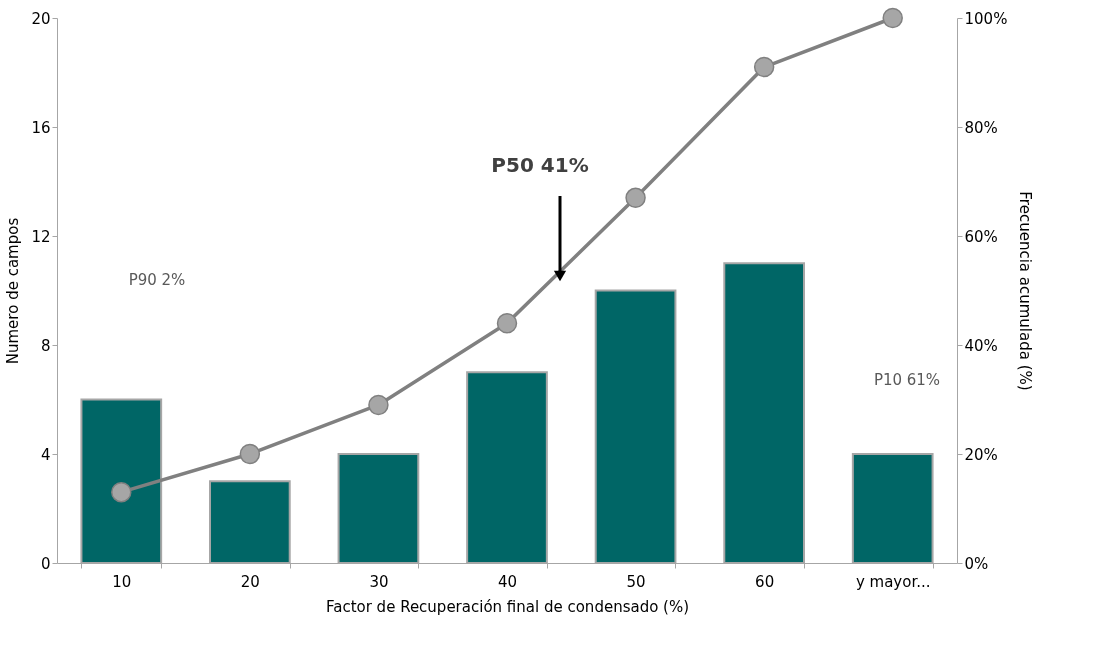 The width and height of the screenshot is (1116, 665). Describe the element at coordinates (250, 581) in the screenshot. I see `x-tick-label: 20` at that location.